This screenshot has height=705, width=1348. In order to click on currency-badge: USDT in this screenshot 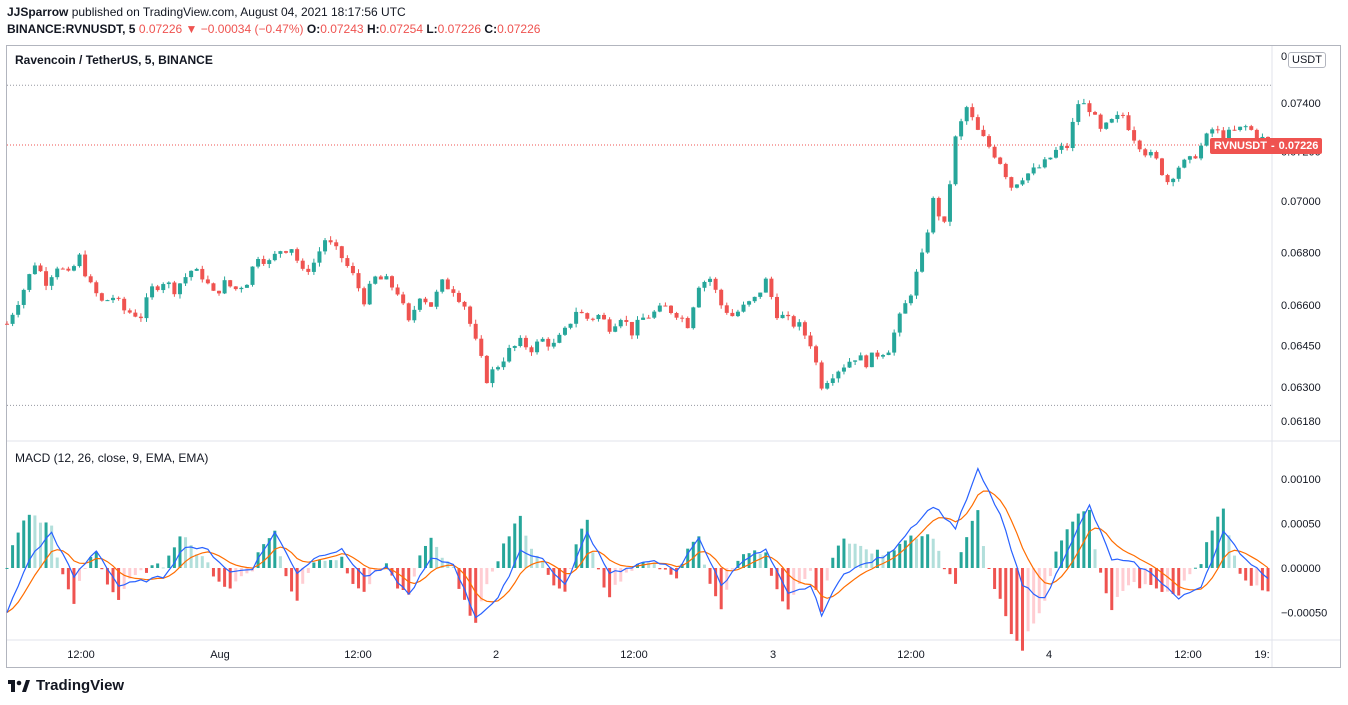, I will do `click(1307, 60)`.